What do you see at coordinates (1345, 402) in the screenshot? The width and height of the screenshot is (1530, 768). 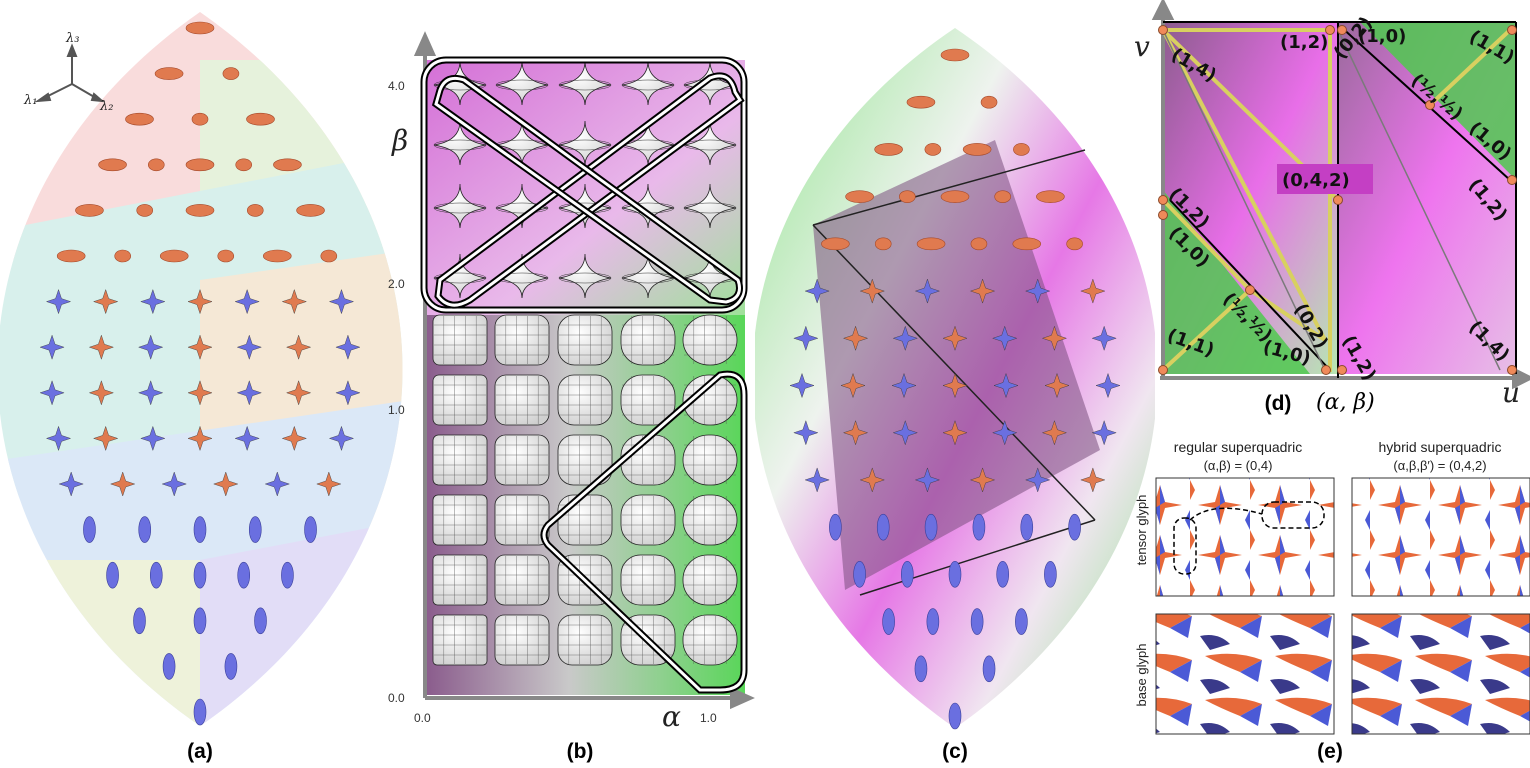 I see `caption-d-math: (α, β)` at bounding box center [1345, 402].